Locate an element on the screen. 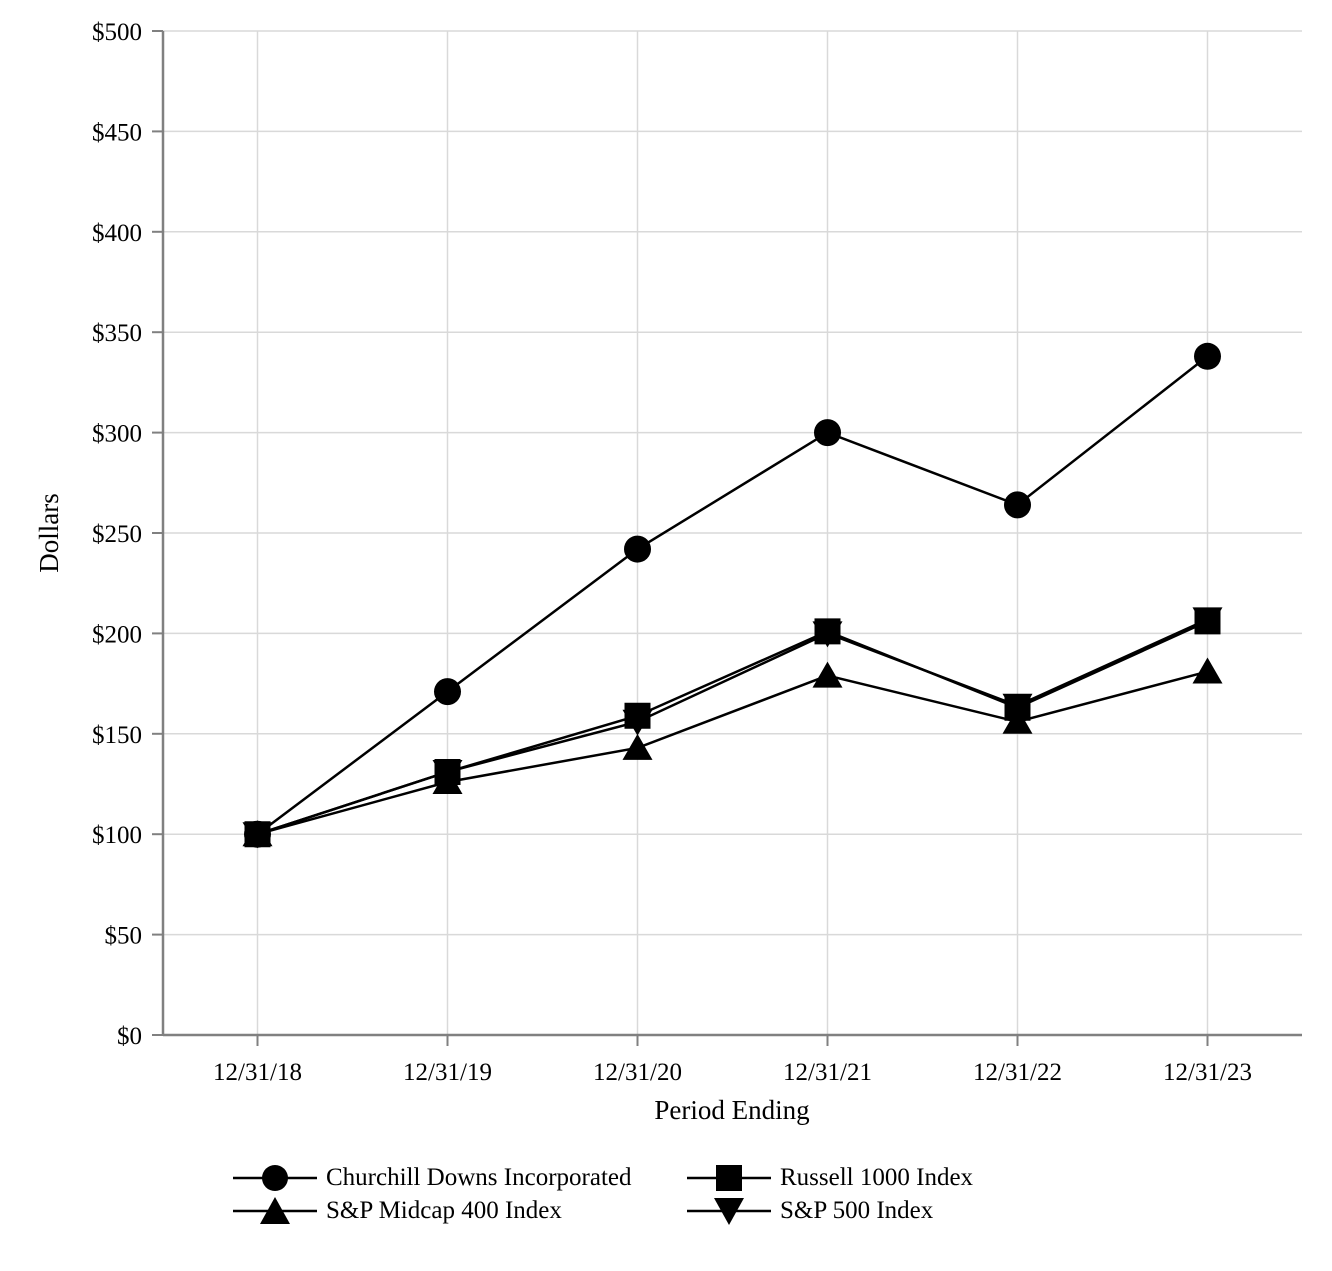 The image size is (1332, 1271). x-axis-title: Period Ending is located at coordinates (731, 1110).